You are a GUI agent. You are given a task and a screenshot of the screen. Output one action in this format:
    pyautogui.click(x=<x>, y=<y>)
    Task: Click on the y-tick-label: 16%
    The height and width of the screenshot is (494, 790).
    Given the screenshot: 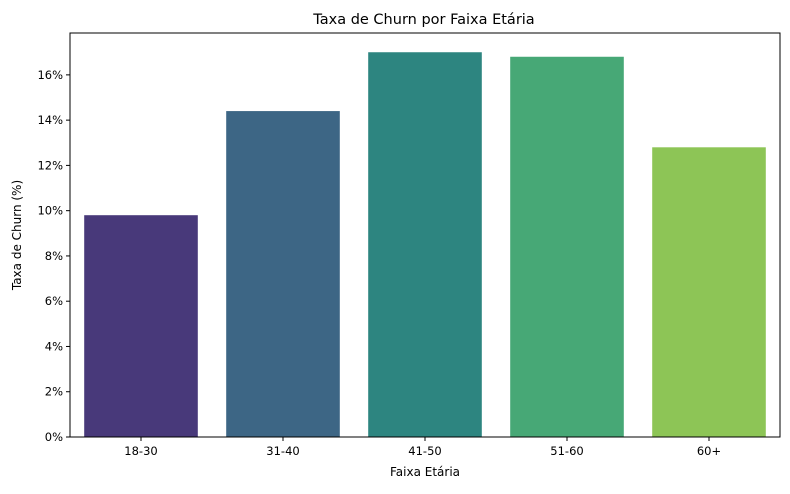 What is the action you would take?
    pyautogui.click(x=50, y=75)
    